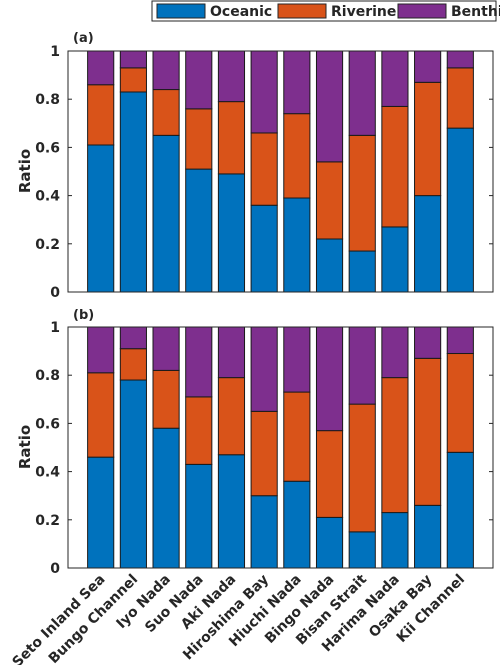 This screenshot has height=665, width=500. What do you see at coordinates (231, 352) in the screenshot?
I see `bar-benthic-aki-nada` at bounding box center [231, 352].